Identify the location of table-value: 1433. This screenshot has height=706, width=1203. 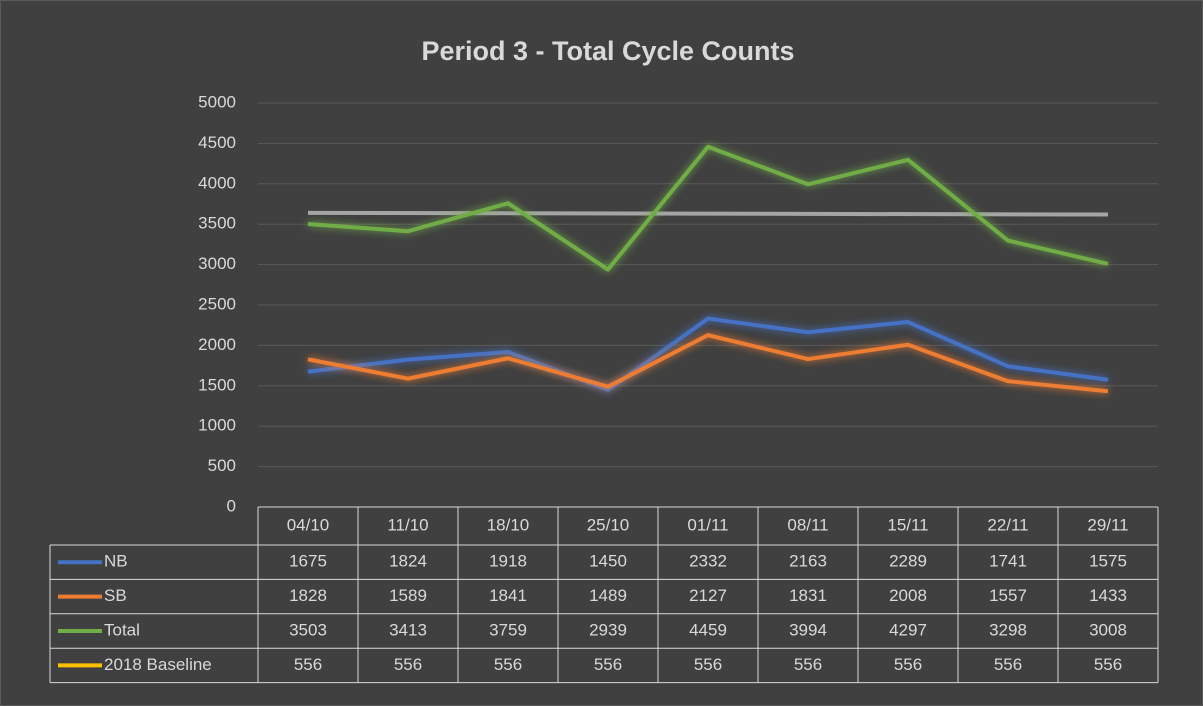
(1108, 595).